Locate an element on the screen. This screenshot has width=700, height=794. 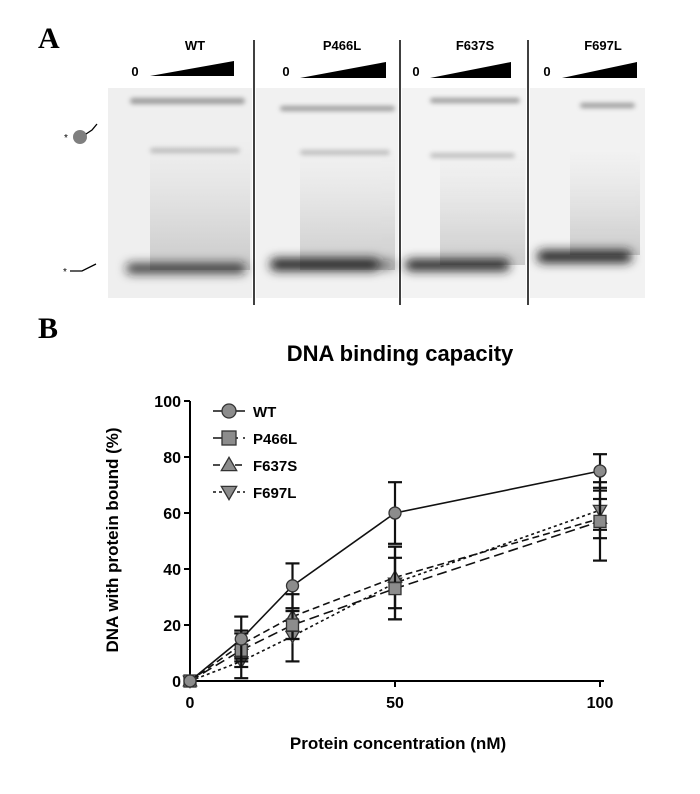
legend-label: F637S is located at coordinates (275, 466).